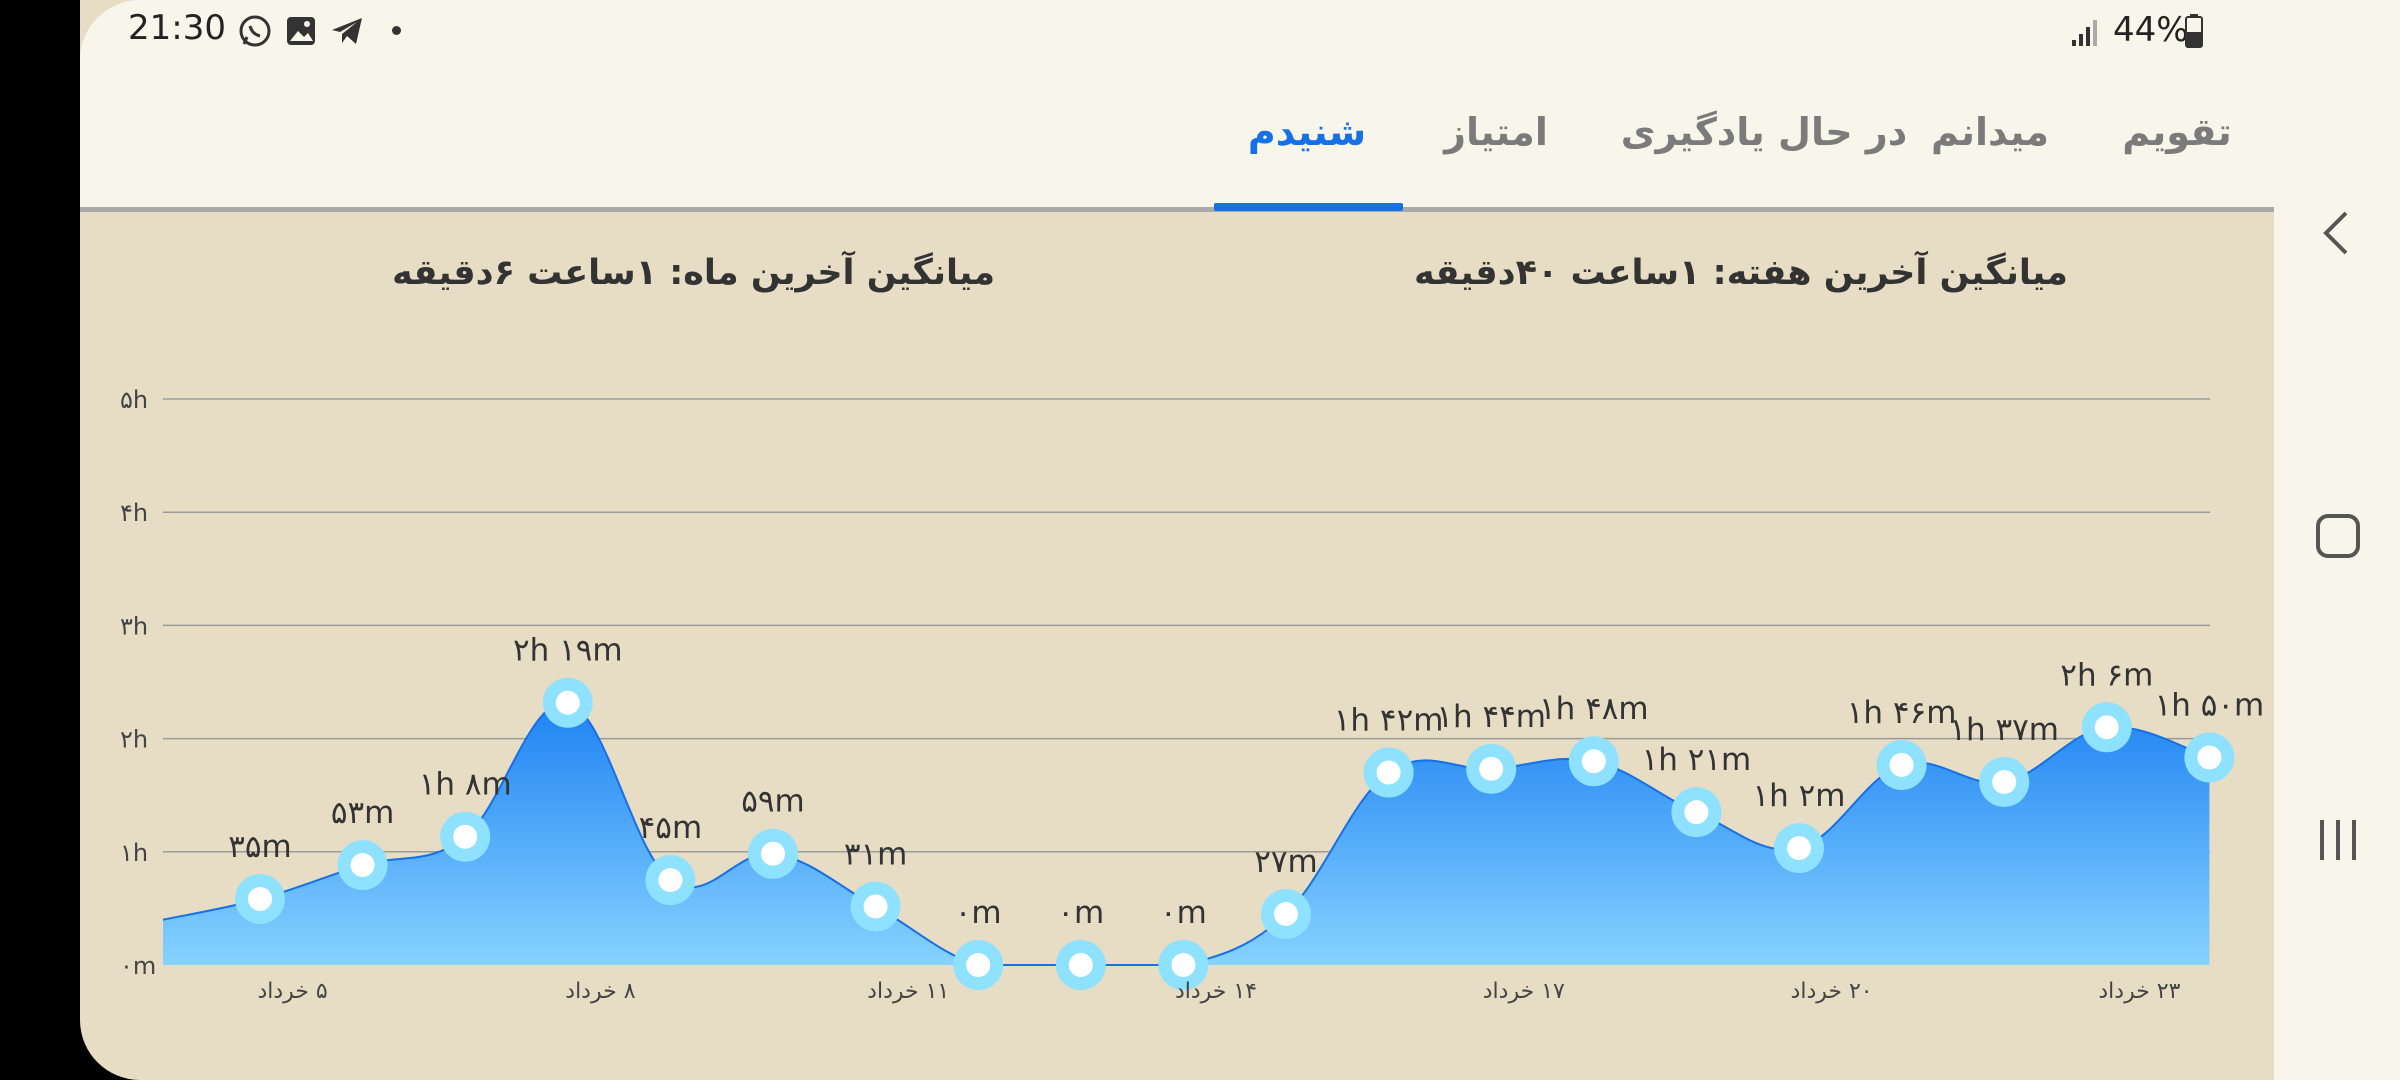 The height and width of the screenshot is (1080, 2400). What do you see at coordinates (1832, 991) in the screenshot?
I see `x-tick-label: ۲۰ خرداد` at bounding box center [1832, 991].